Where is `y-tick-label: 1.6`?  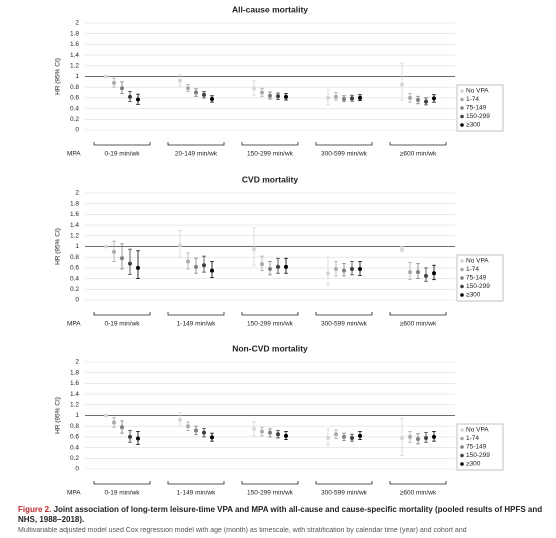
y-tick-label: 1.6 is located at coordinates (74, 383).